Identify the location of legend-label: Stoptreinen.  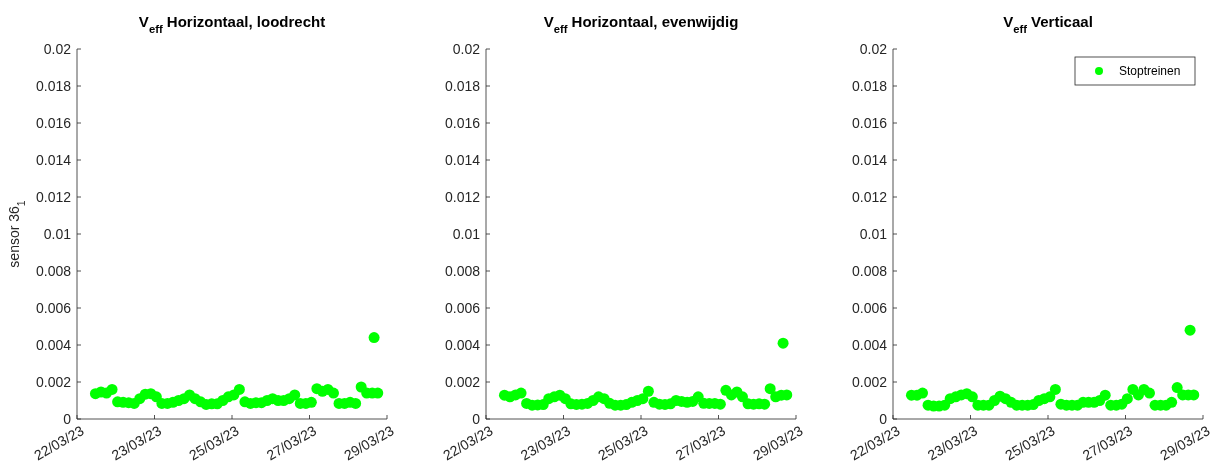
(1150, 71).